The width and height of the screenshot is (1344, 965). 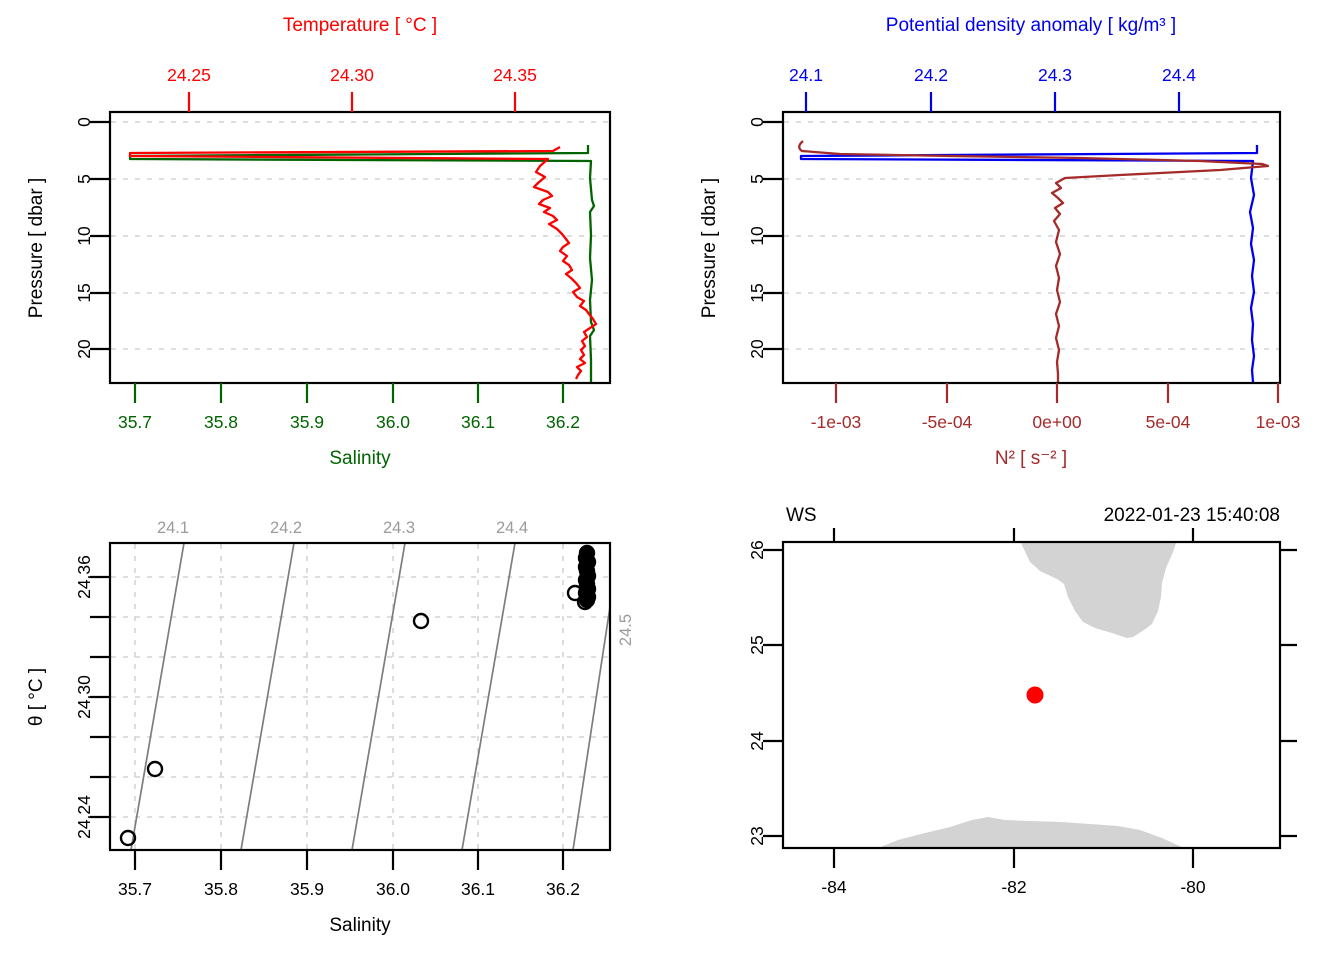 I want to click on isopycnal-24.4, so click(x=488, y=696).